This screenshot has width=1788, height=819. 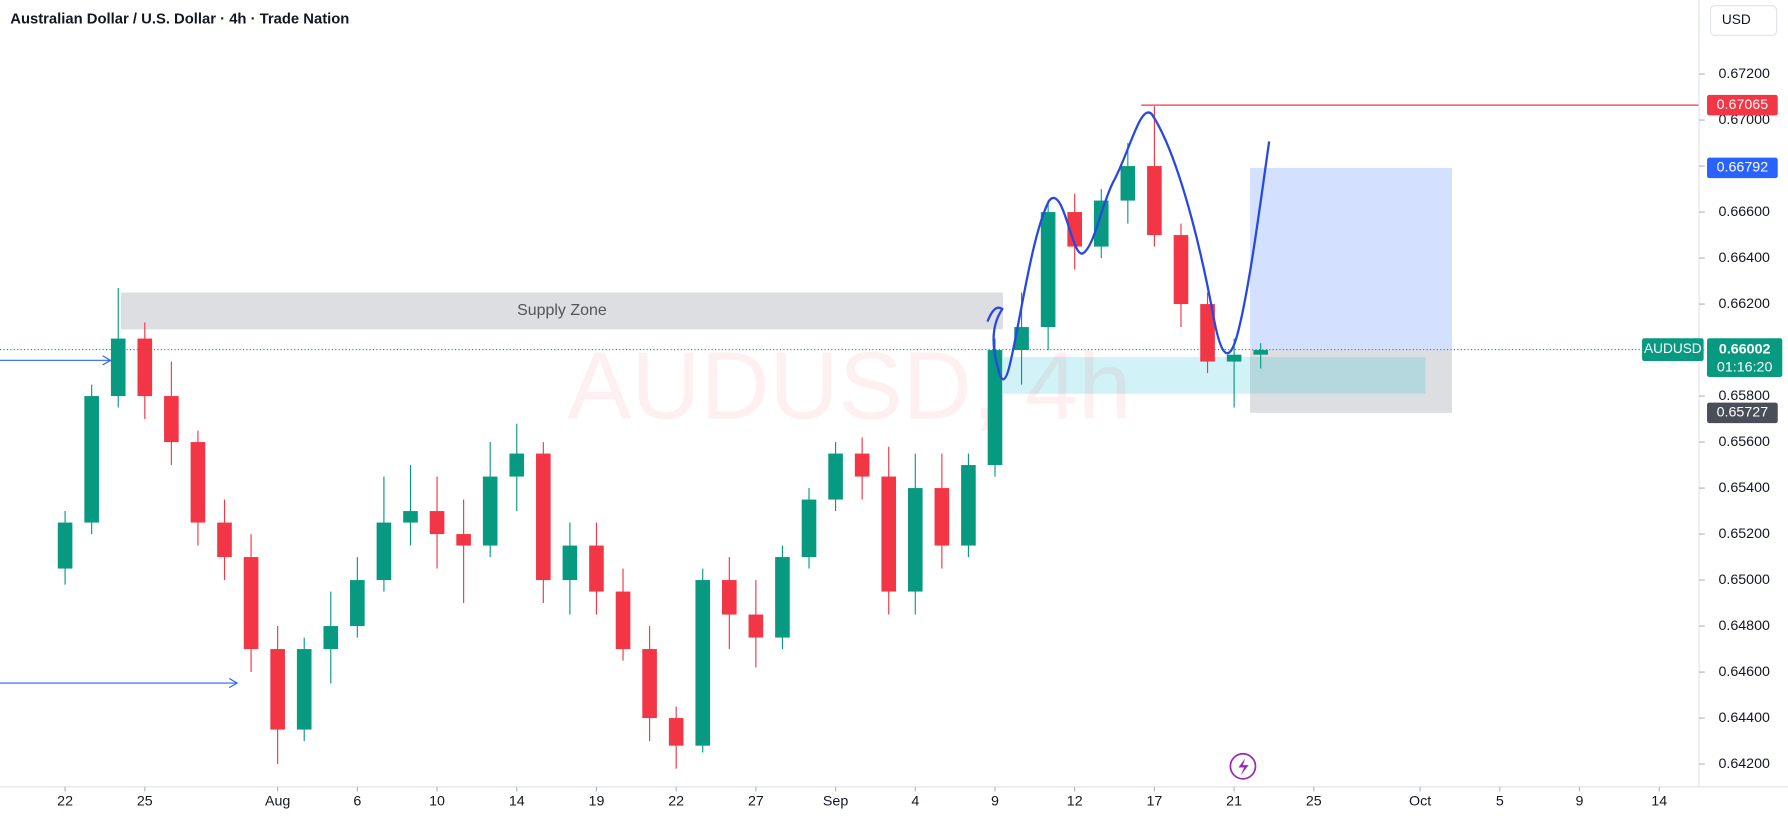 What do you see at coordinates (357, 801) in the screenshot?
I see `x-tick-label: 6` at bounding box center [357, 801].